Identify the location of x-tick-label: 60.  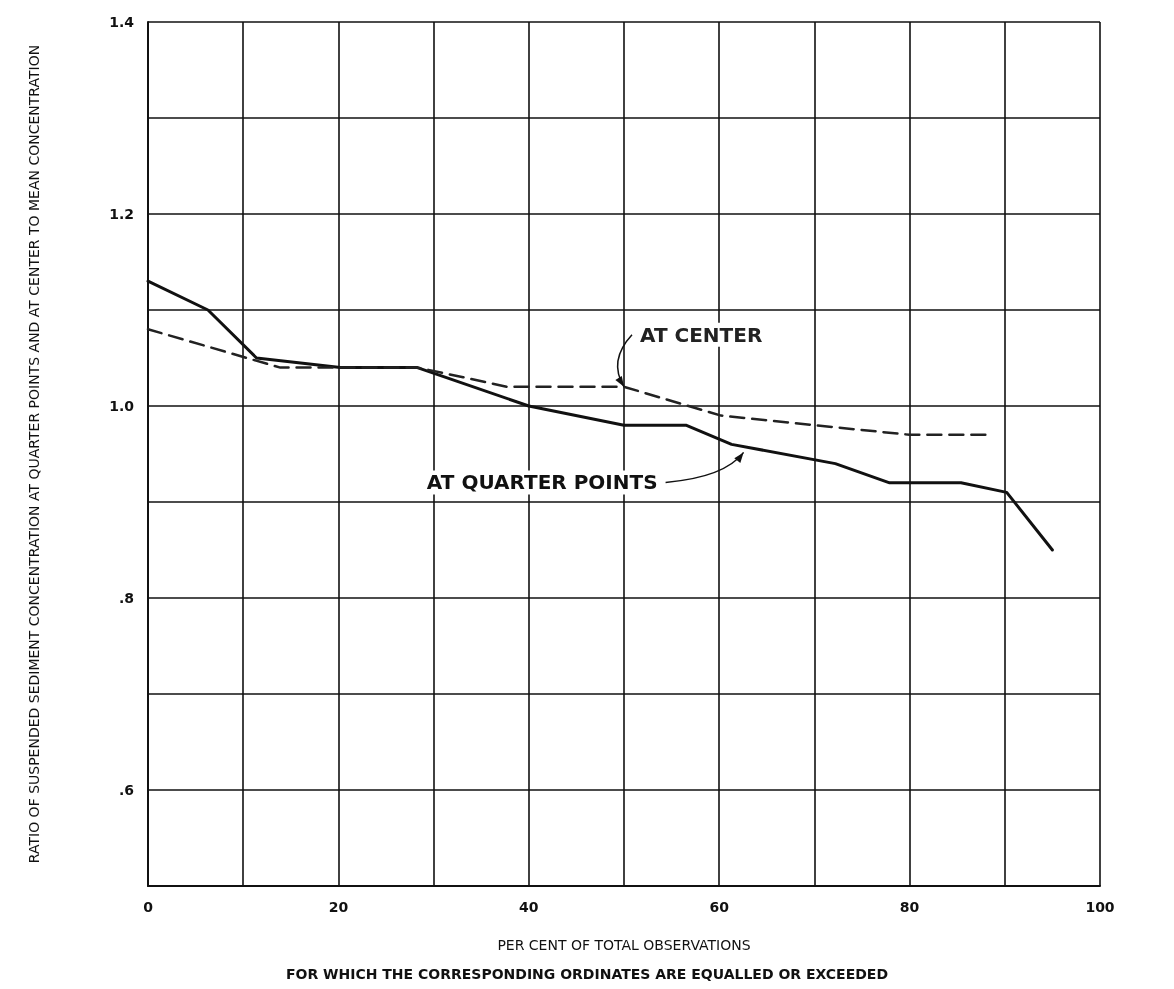
(719, 907).